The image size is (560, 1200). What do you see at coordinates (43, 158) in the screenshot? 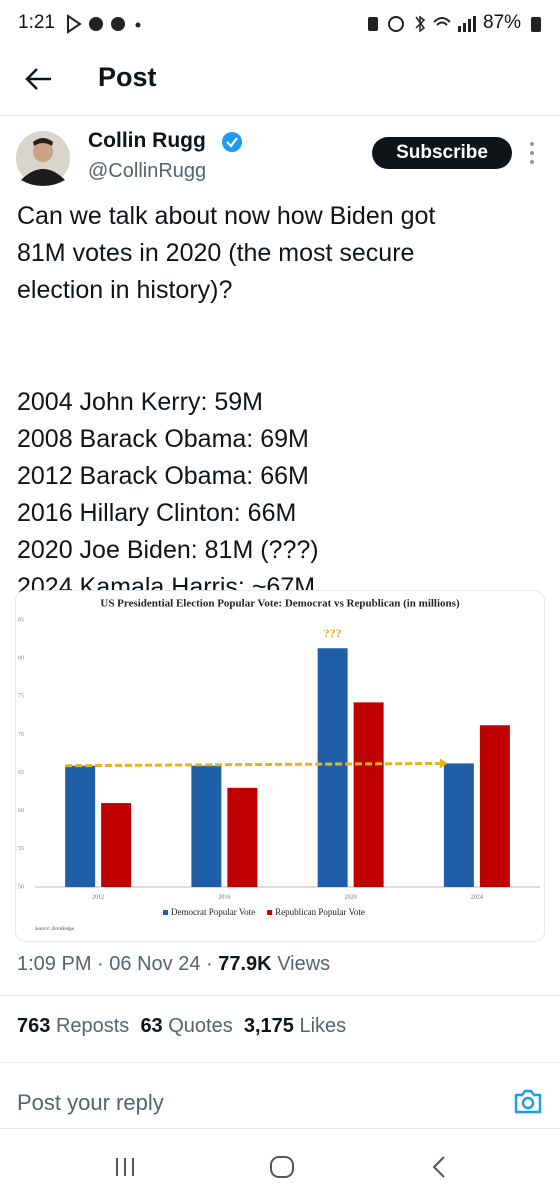
I see `avatar` at bounding box center [43, 158].